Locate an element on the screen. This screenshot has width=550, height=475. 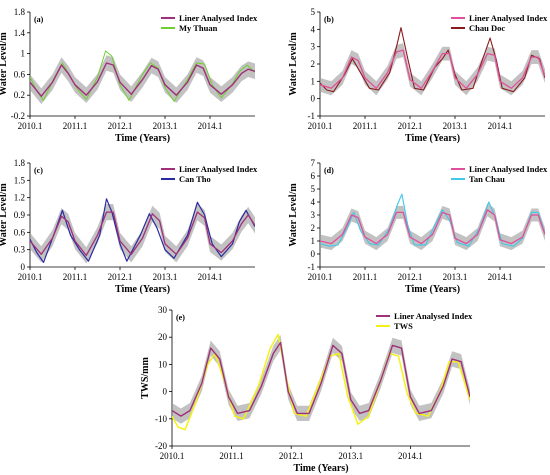
y-tick-label: 0.3 is located at coordinates (20, 250).